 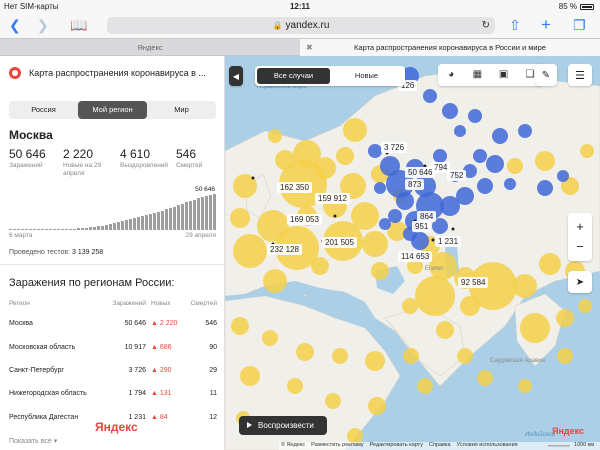 What do you see at coordinates (415, 256) in the screenshot?
I see `bubble-label: 114 653` at bounding box center [415, 256].